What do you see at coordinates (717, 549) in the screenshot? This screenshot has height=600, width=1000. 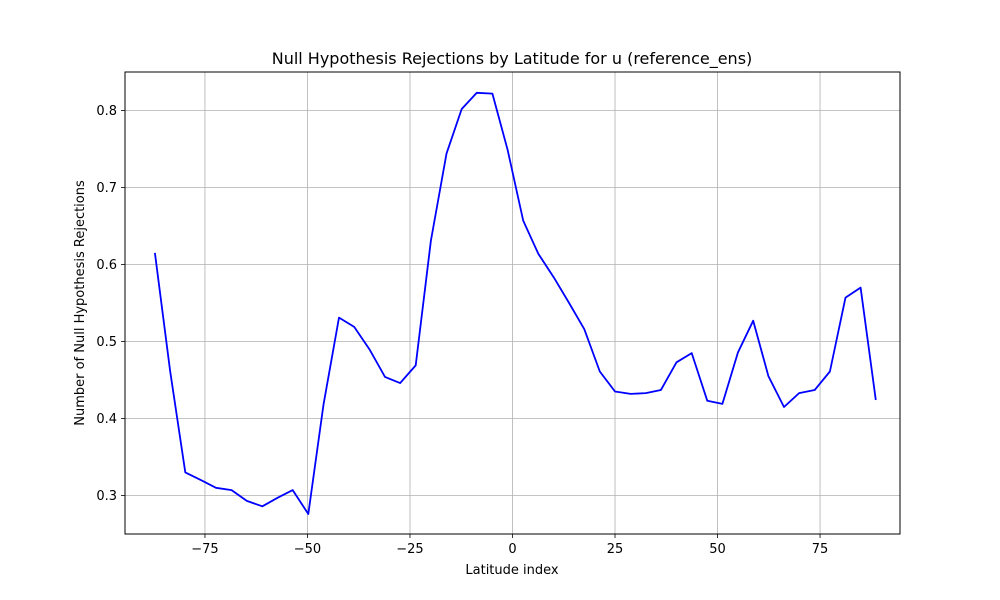 I see `x-tick-label: 50` at bounding box center [717, 549].